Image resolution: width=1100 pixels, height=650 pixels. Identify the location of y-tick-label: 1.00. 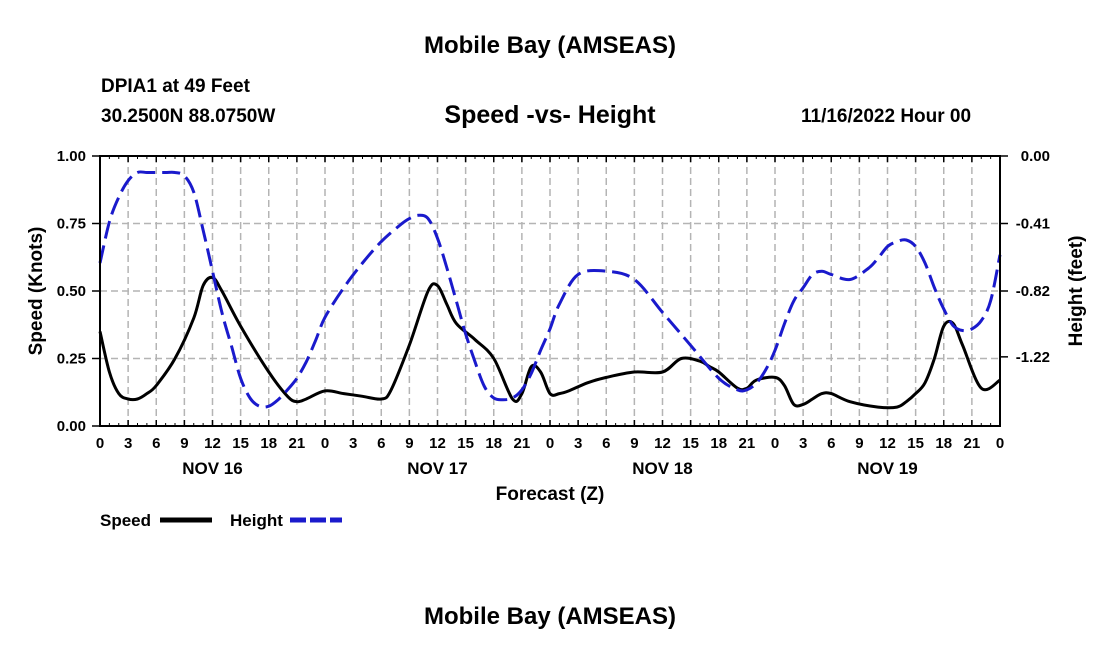
(71, 156).